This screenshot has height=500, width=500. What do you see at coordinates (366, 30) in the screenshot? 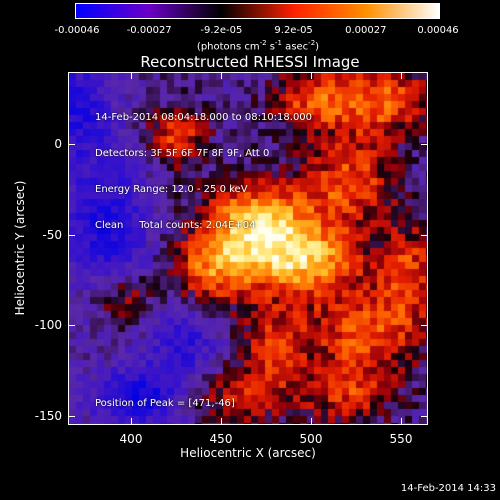
I see `colorbar-tick-label: 0.00027` at bounding box center [366, 30].